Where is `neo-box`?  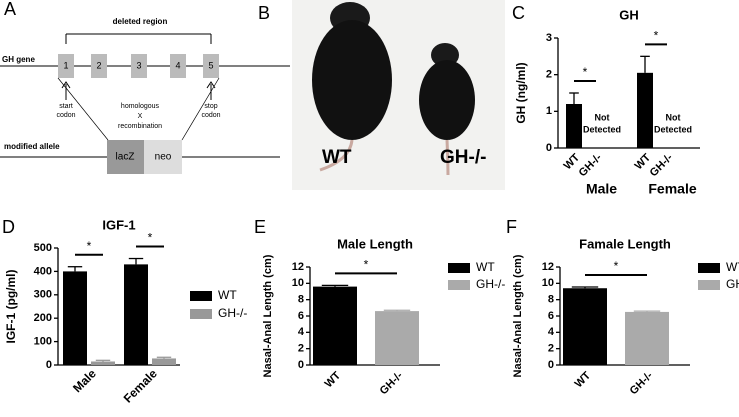
neo-box is located at coordinates (163, 157).